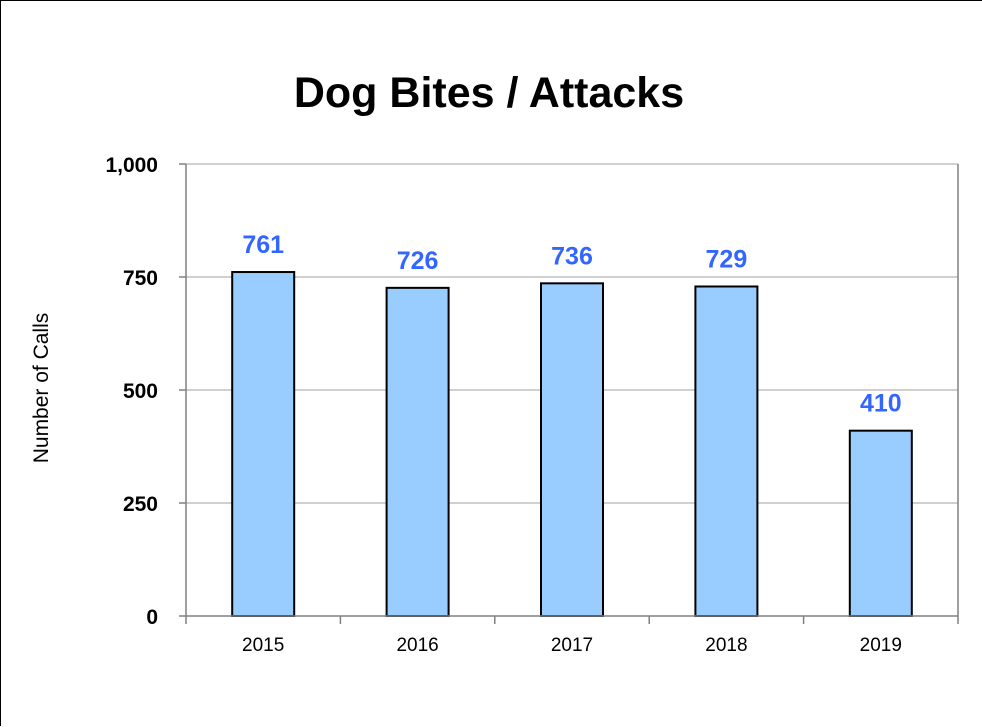 The width and height of the screenshot is (982, 727). What do you see at coordinates (140, 391) in the screenshot?
I see `y-tick-label: 500` at bounding box center [140, 391].